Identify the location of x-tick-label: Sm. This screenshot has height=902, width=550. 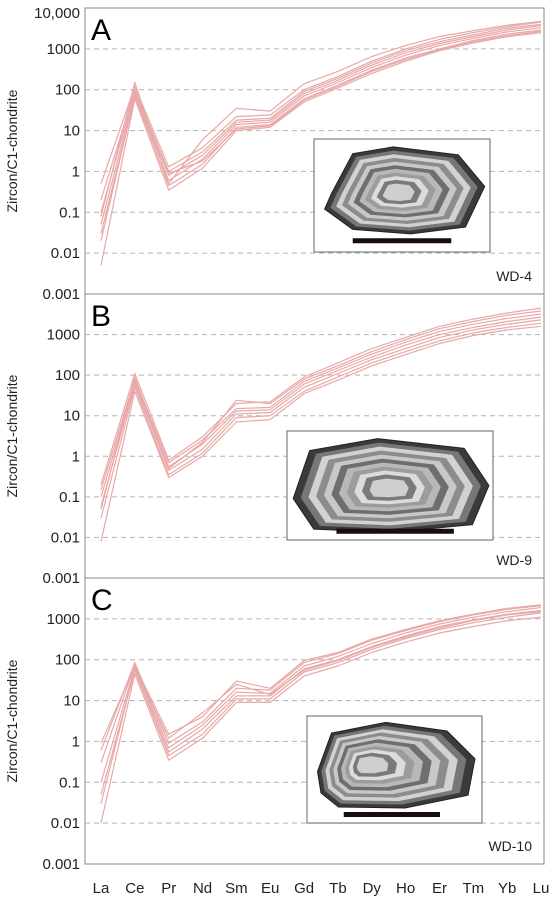
(236, 888).